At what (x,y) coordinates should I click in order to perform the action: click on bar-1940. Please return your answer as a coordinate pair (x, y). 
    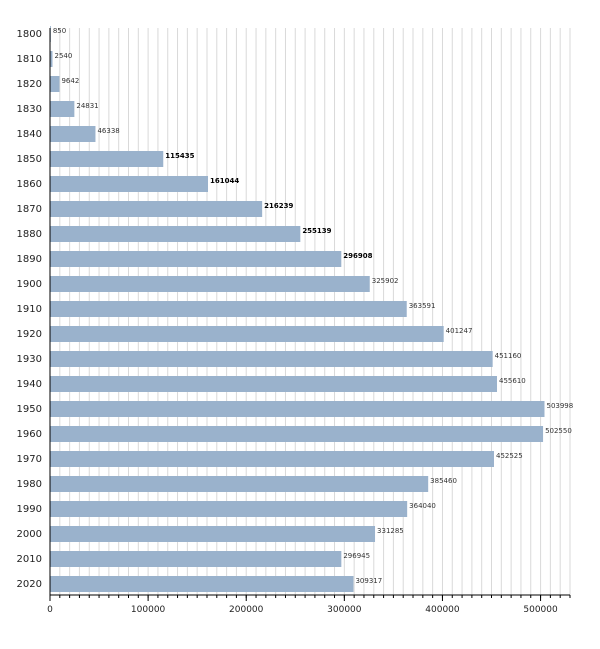
    Looking at the image, I should click on (274, 384).